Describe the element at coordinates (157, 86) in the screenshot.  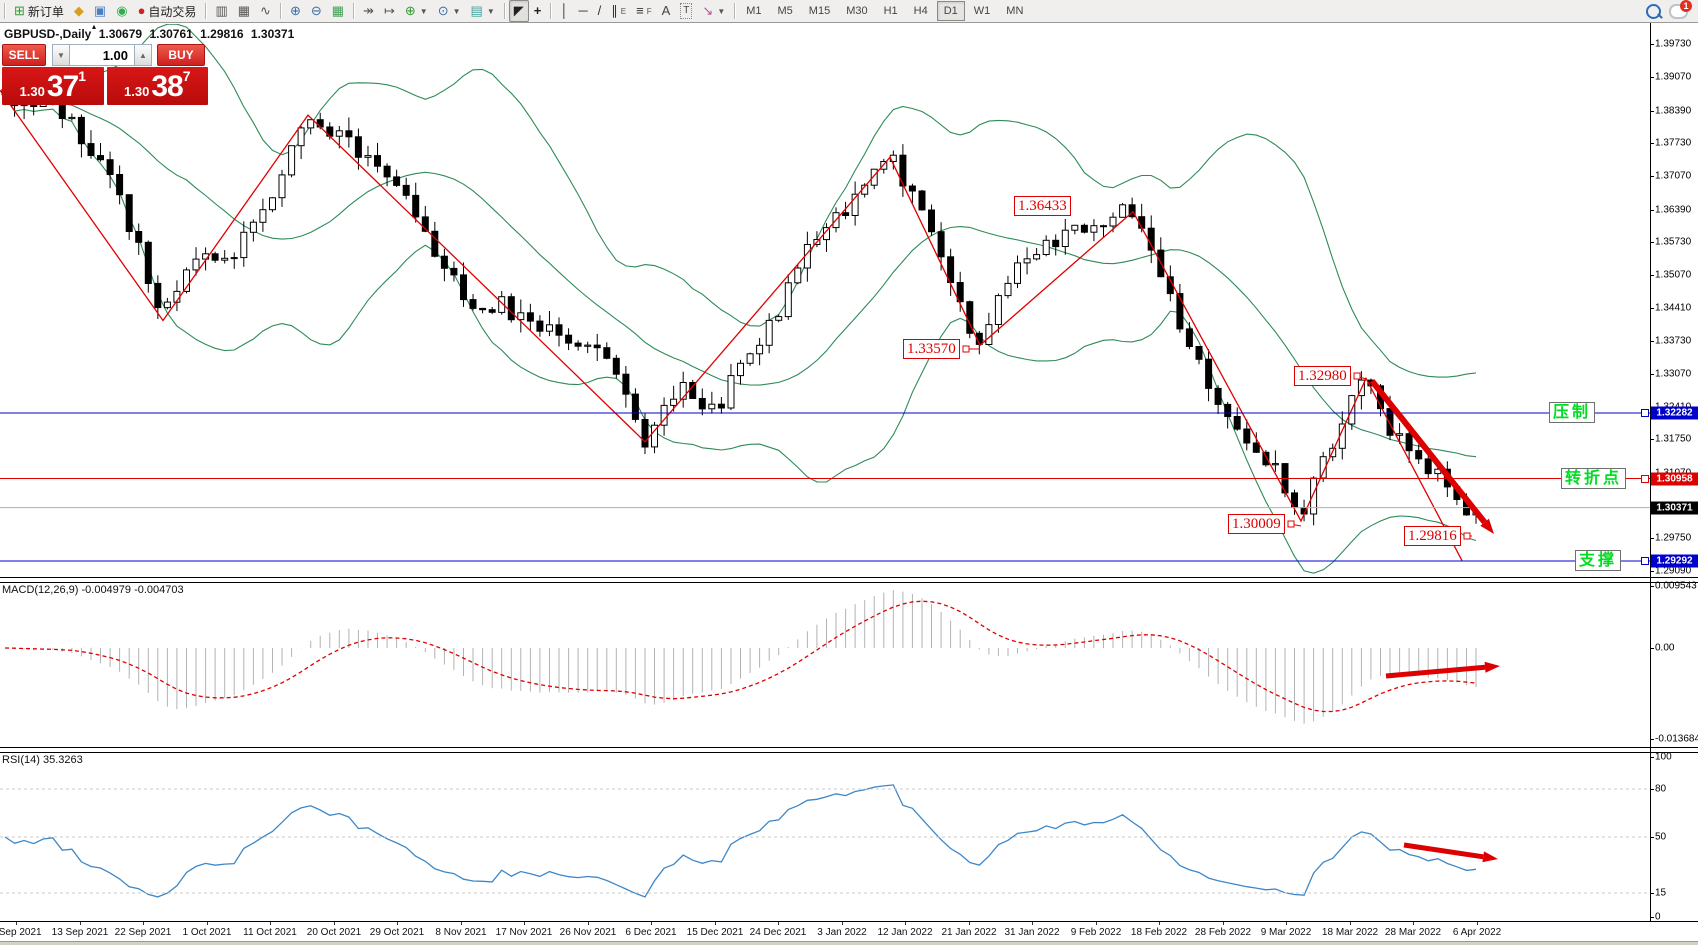
I see `ask-quote: 1.30 38 7` at that location.